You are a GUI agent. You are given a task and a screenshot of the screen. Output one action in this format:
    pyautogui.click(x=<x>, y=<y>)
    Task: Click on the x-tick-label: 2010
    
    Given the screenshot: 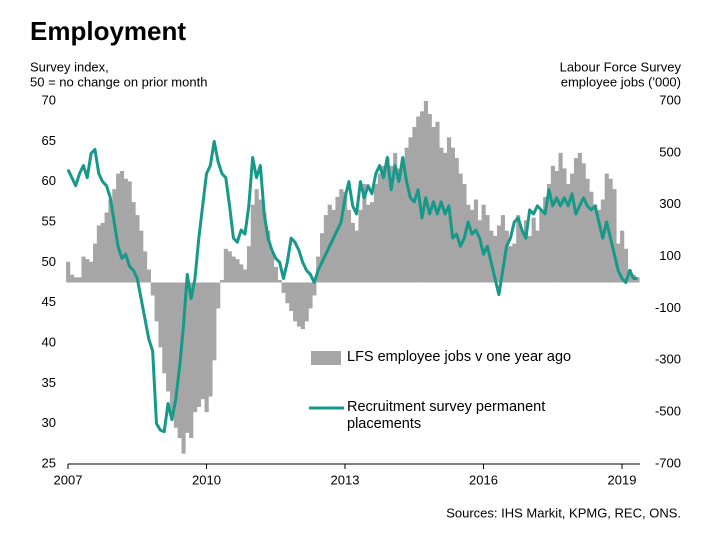 What is the action you would take?
    pyautogui.click(x=206, y=479)
    